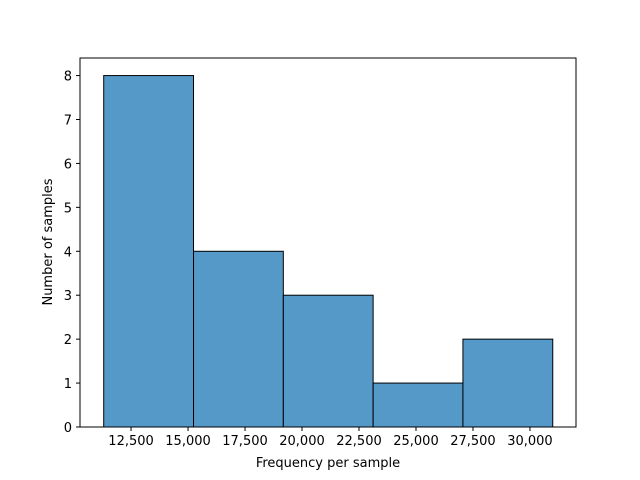 This screenshot has height=480, width=640. Describe the element at coordinates (416, 441) in the screenshot. I see `x-tick-label: 25,000` at that location.